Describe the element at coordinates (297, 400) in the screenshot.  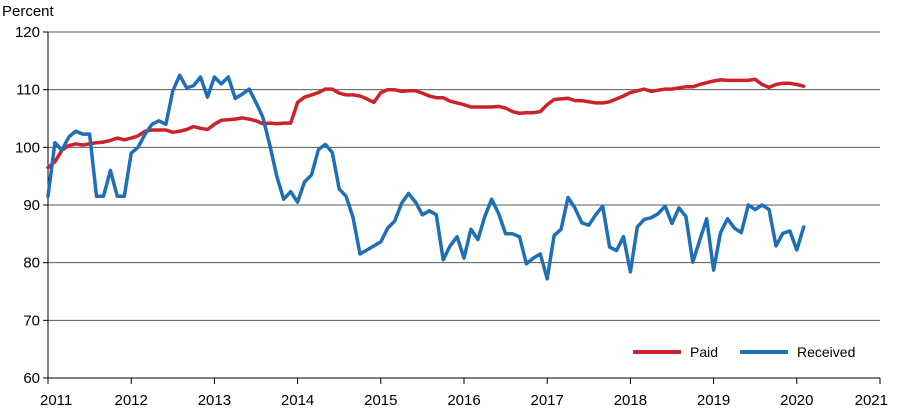
I see `x-tick-label: 2014` at that location.